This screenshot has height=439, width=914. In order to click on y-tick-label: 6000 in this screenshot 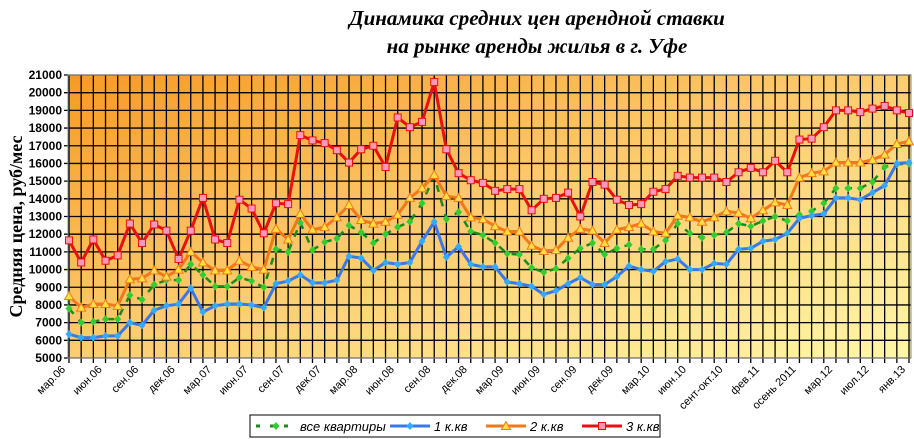, I will do `click(48, 340)`.